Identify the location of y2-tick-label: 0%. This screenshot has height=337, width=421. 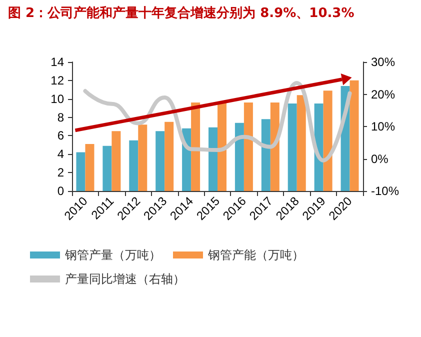
(380, 159).